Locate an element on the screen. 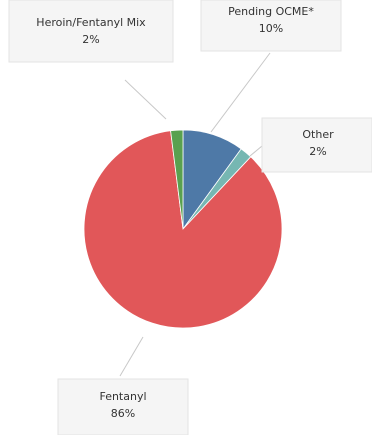 This screenshot has height=435, width=372. leader-line-fentanyl is located at coordinates (131, 356).